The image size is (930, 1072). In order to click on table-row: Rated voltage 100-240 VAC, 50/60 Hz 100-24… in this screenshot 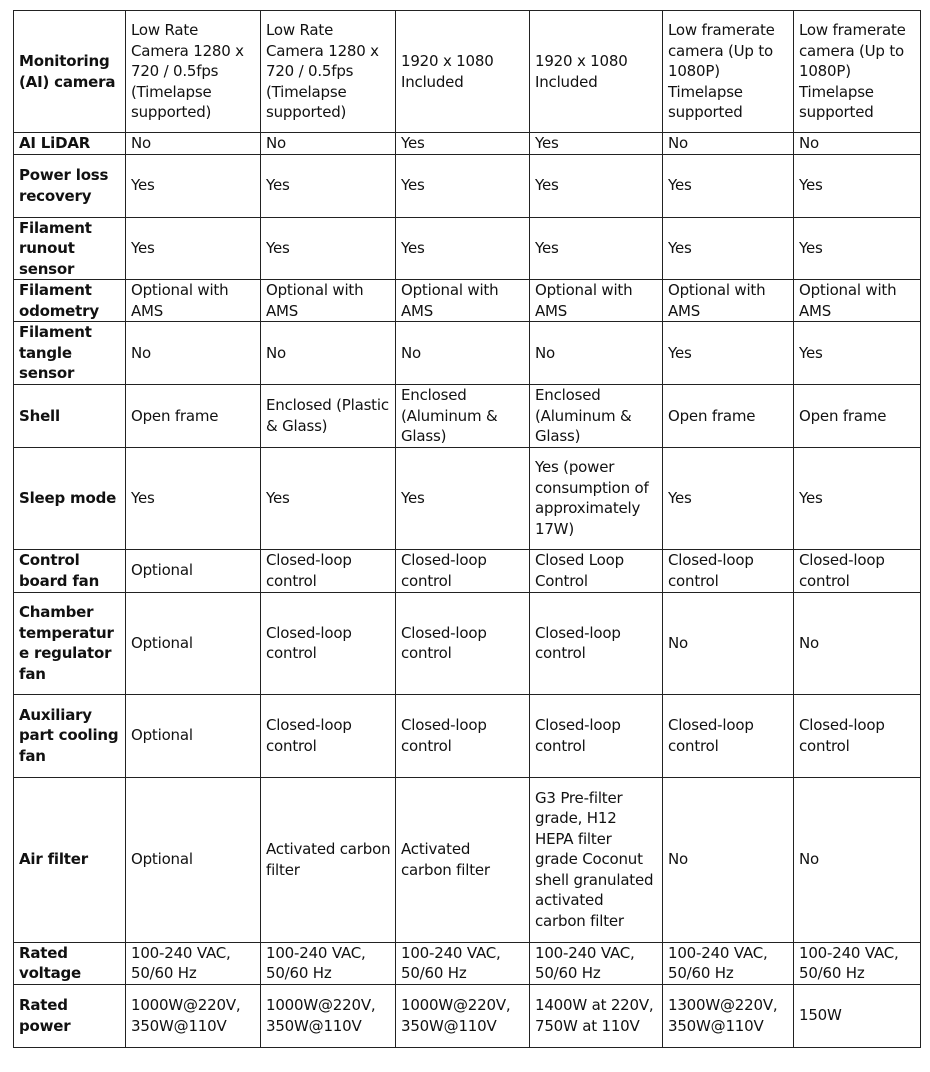, I will do `click(467, 963)`.